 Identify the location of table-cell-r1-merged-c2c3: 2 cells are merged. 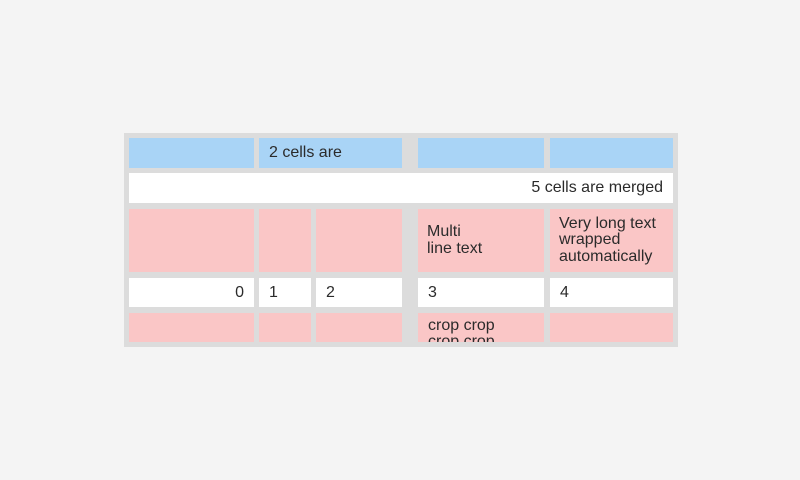
(330, 153).